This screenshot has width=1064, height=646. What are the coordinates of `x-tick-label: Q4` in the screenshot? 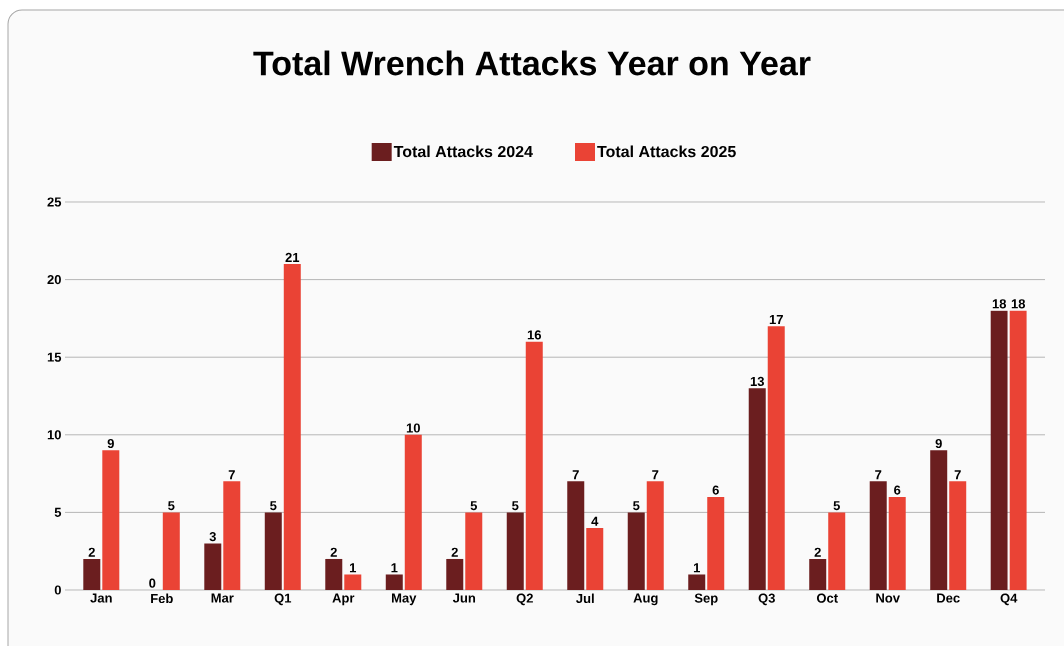 It's located at (1009, 599).